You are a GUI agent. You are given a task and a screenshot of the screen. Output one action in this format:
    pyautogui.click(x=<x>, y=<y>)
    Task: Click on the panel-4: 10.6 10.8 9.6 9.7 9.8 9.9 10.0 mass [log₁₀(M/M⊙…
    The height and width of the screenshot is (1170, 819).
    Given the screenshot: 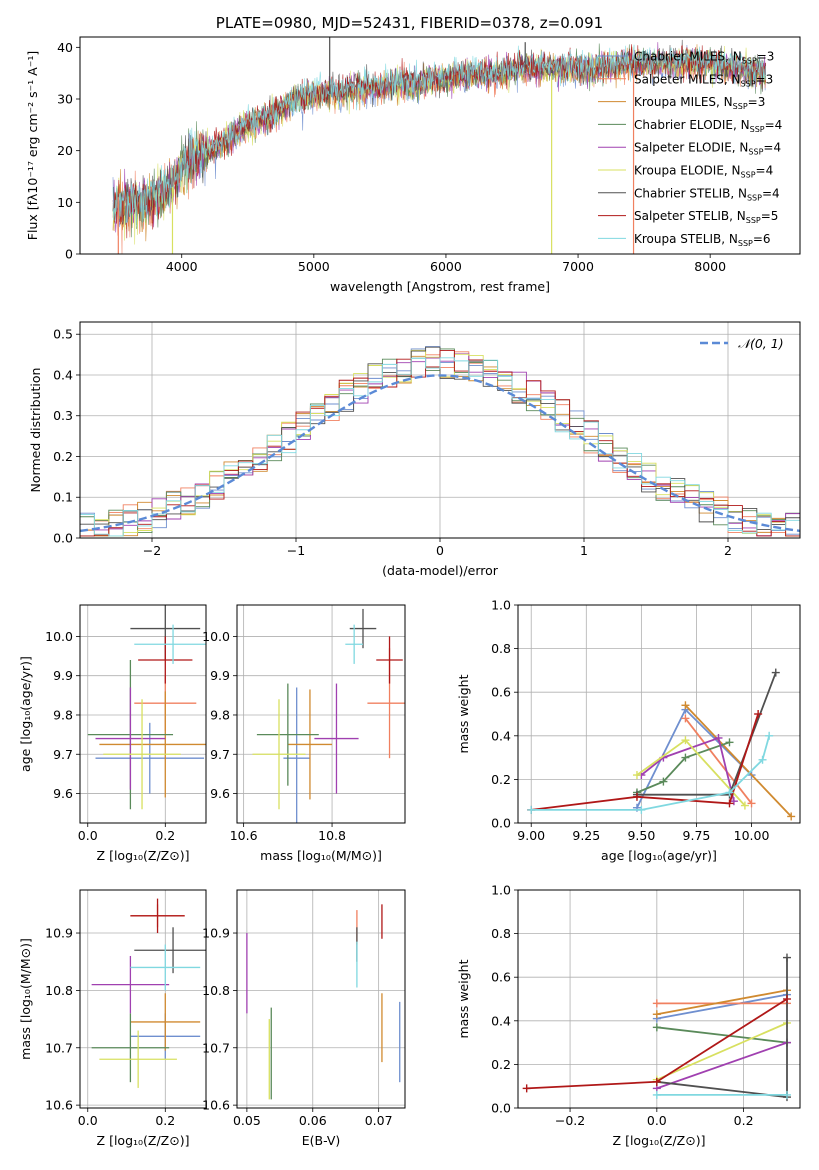 What is the action you would take?
    pyautogui.click(x=304, y=733)
    